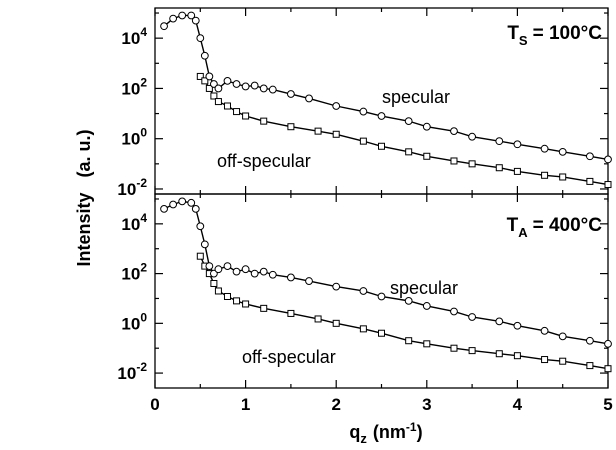 This screenshot has width=616, height=450. I want to click on x-axis-unit-suffix: ), so click(420, 432).